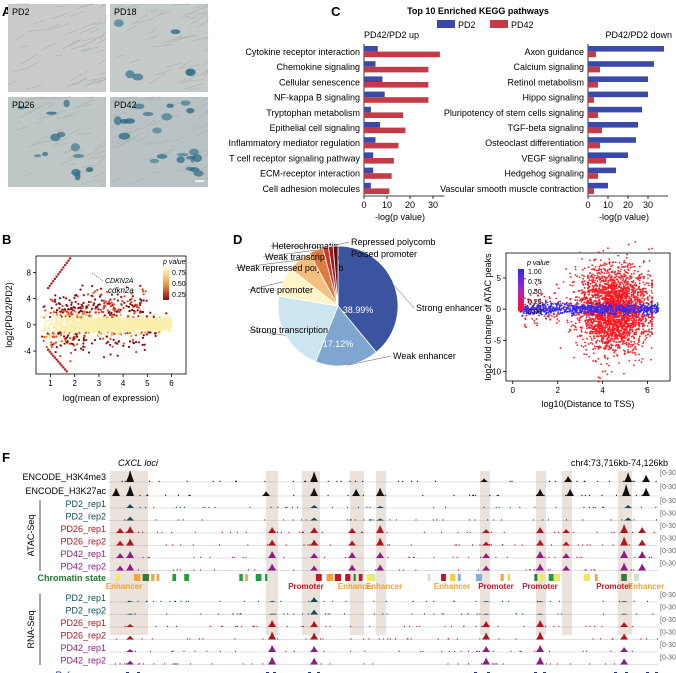 Image resolution: width=676 pixels, height=673 pixels. Describe the element at coordinates (266, 332) in the screenshot. I see `pie-leader-line` at that location.